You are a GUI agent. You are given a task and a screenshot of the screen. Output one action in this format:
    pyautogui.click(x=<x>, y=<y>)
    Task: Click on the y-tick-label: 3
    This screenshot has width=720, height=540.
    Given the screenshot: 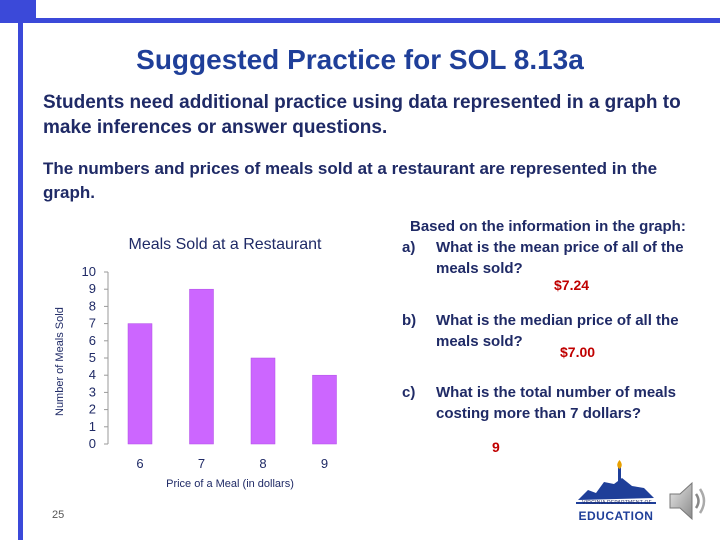 What is the action you would take?
    pyautogui.click(x=92, y=391)
    